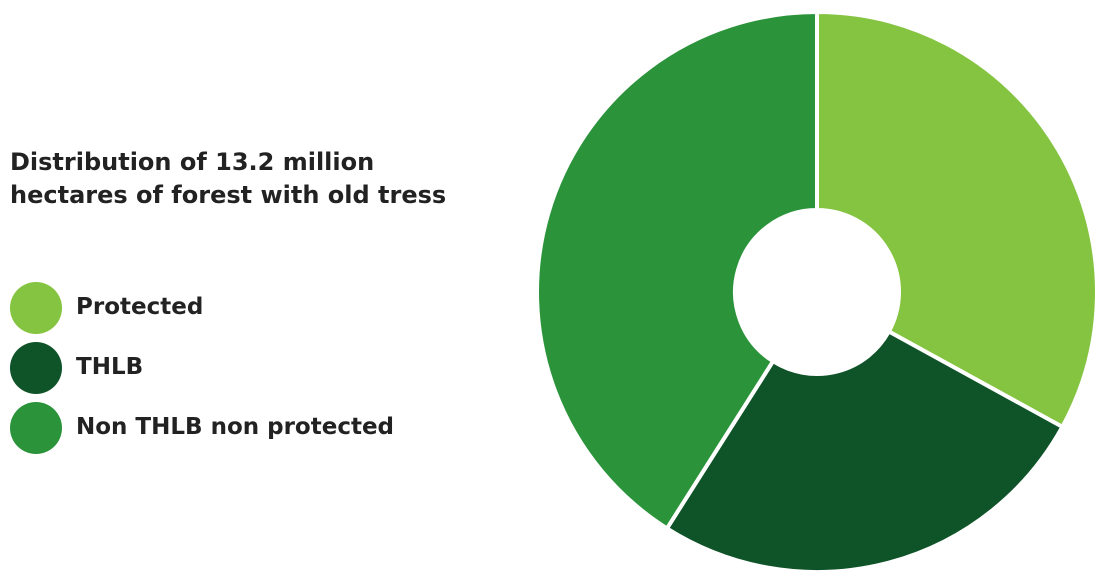  What do you see at coordinates (140, 307) in the screenshot?
I see `legend-label-protected: Protected` at bounding box center [140, 307].